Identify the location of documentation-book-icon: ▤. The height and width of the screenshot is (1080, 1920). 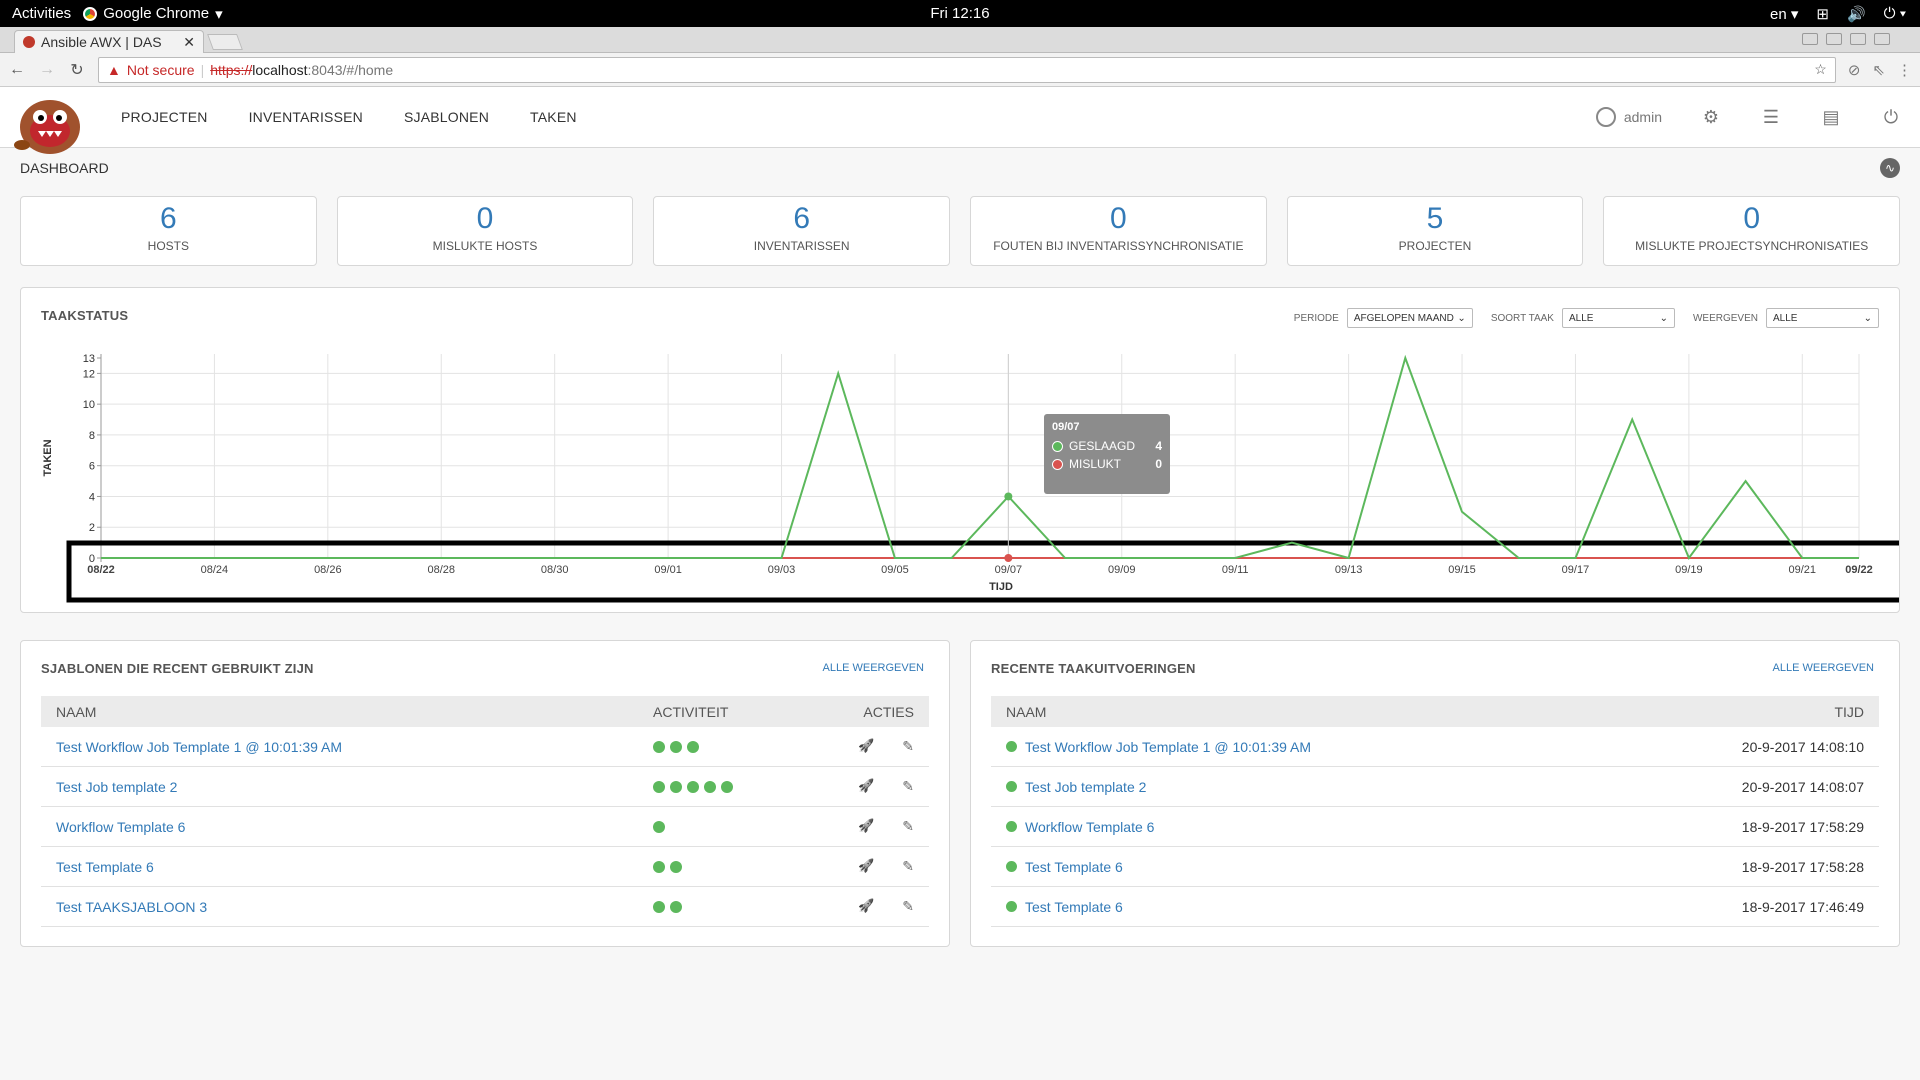
(1831, 117).